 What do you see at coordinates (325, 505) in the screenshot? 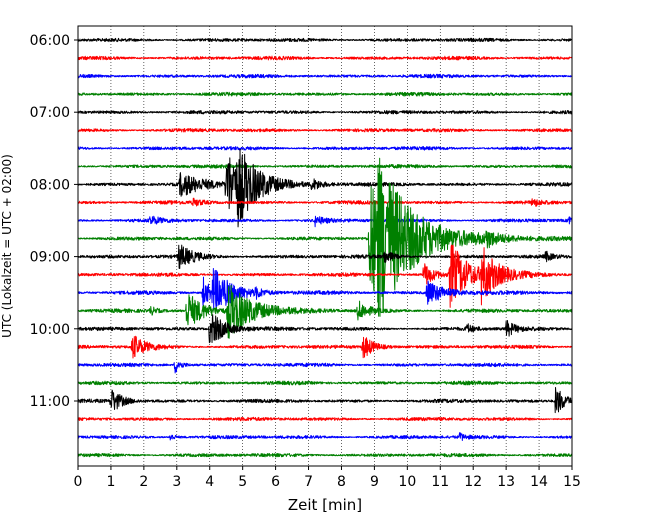
I see `x-axis-label: Zeit [min]` at bounding box center [325, 505].